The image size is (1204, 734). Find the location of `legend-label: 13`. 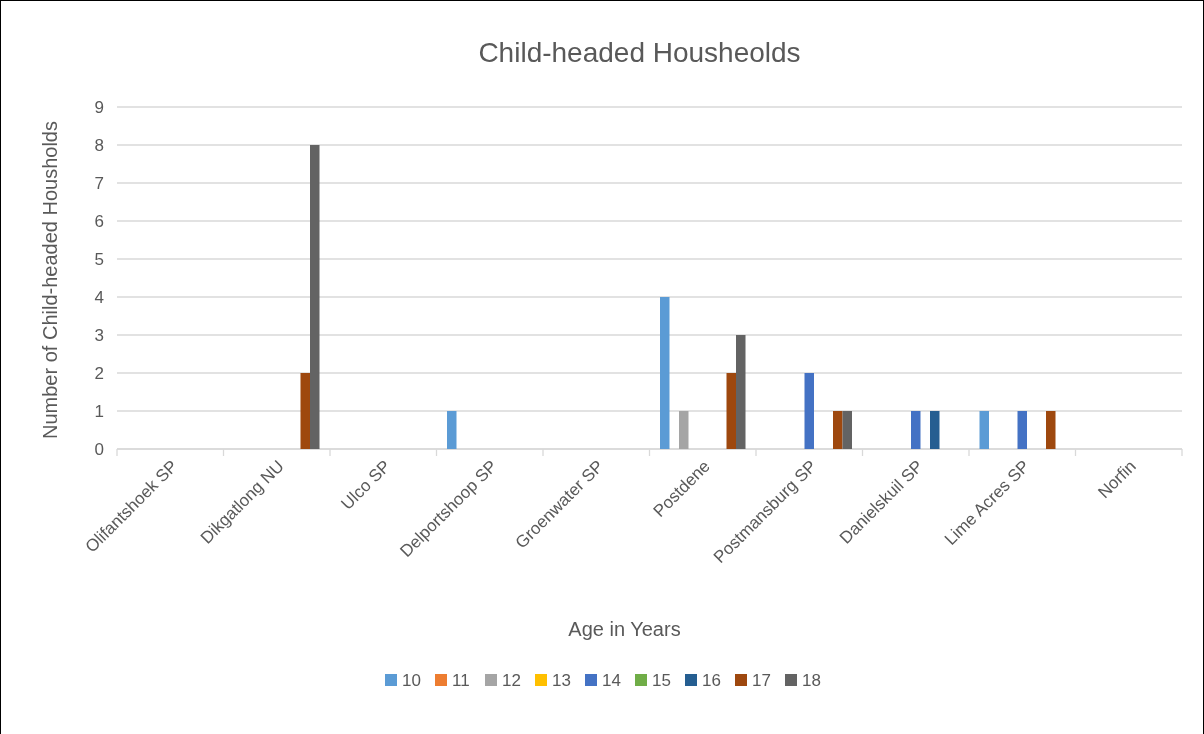

legend-label: 13 is located at coordinates (561, 680).